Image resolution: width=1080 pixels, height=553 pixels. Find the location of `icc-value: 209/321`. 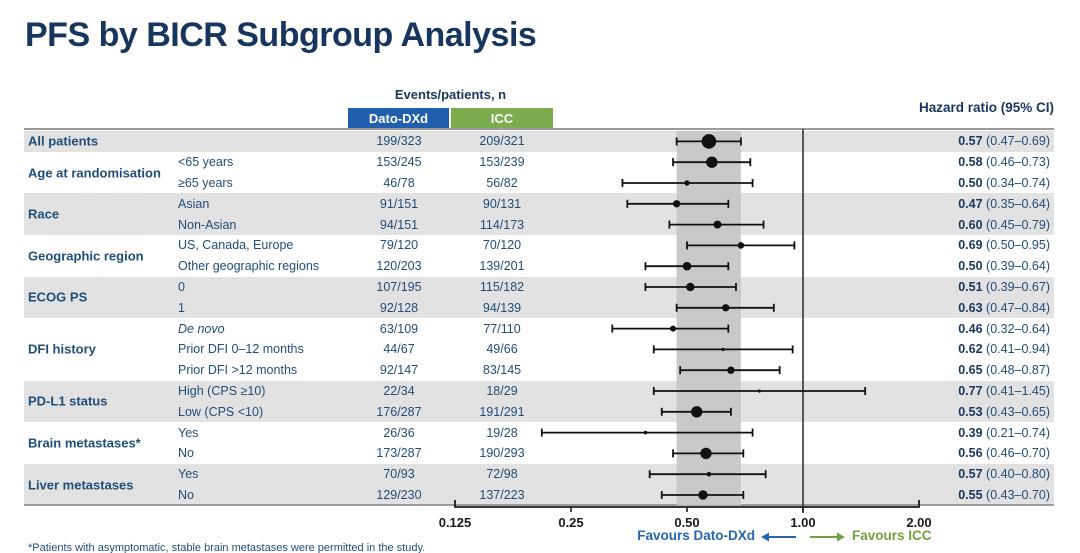

icc-value: 209/321 is located at coordinates (502, 141).